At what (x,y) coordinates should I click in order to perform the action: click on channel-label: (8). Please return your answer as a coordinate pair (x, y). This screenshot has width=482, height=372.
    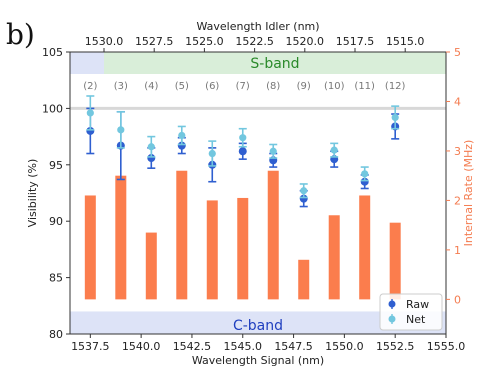
    Looking at the image, I should click on (273, 86).